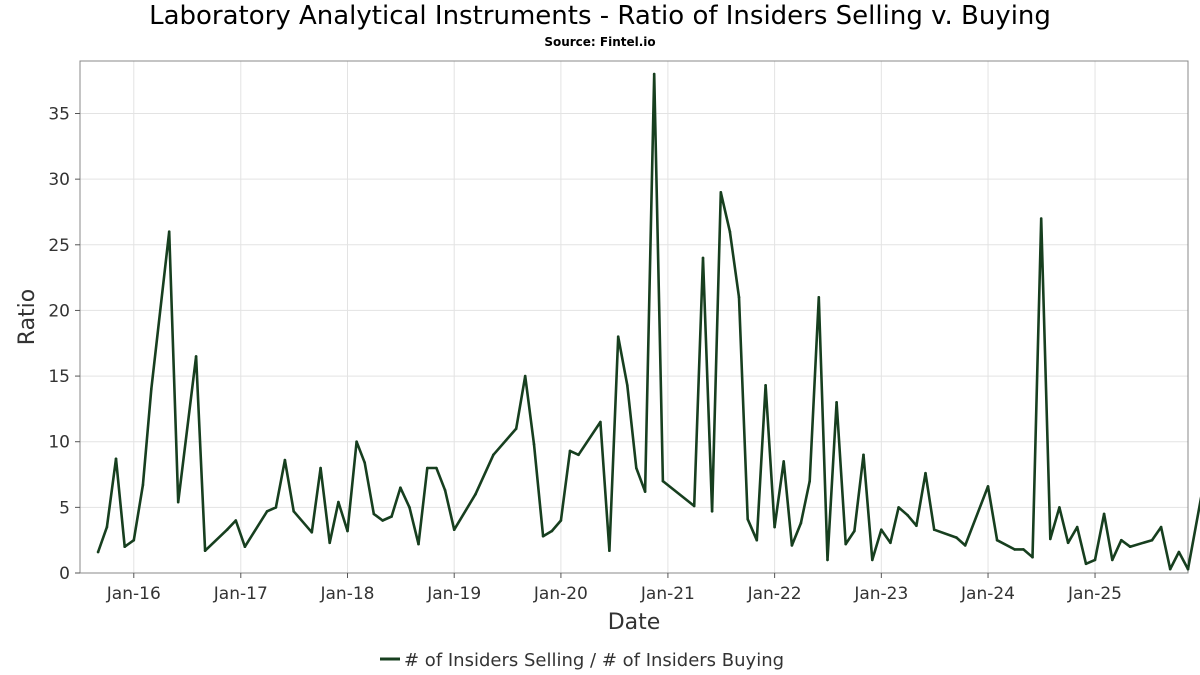 The height and width of the screenshot is (675, 1200). I want to click on x-tick-label: Jan-22, so click(774, 594).